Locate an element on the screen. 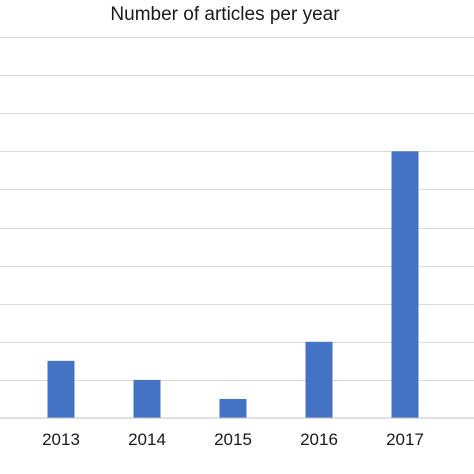  bar-2015 is located at coordinates (233, 408).